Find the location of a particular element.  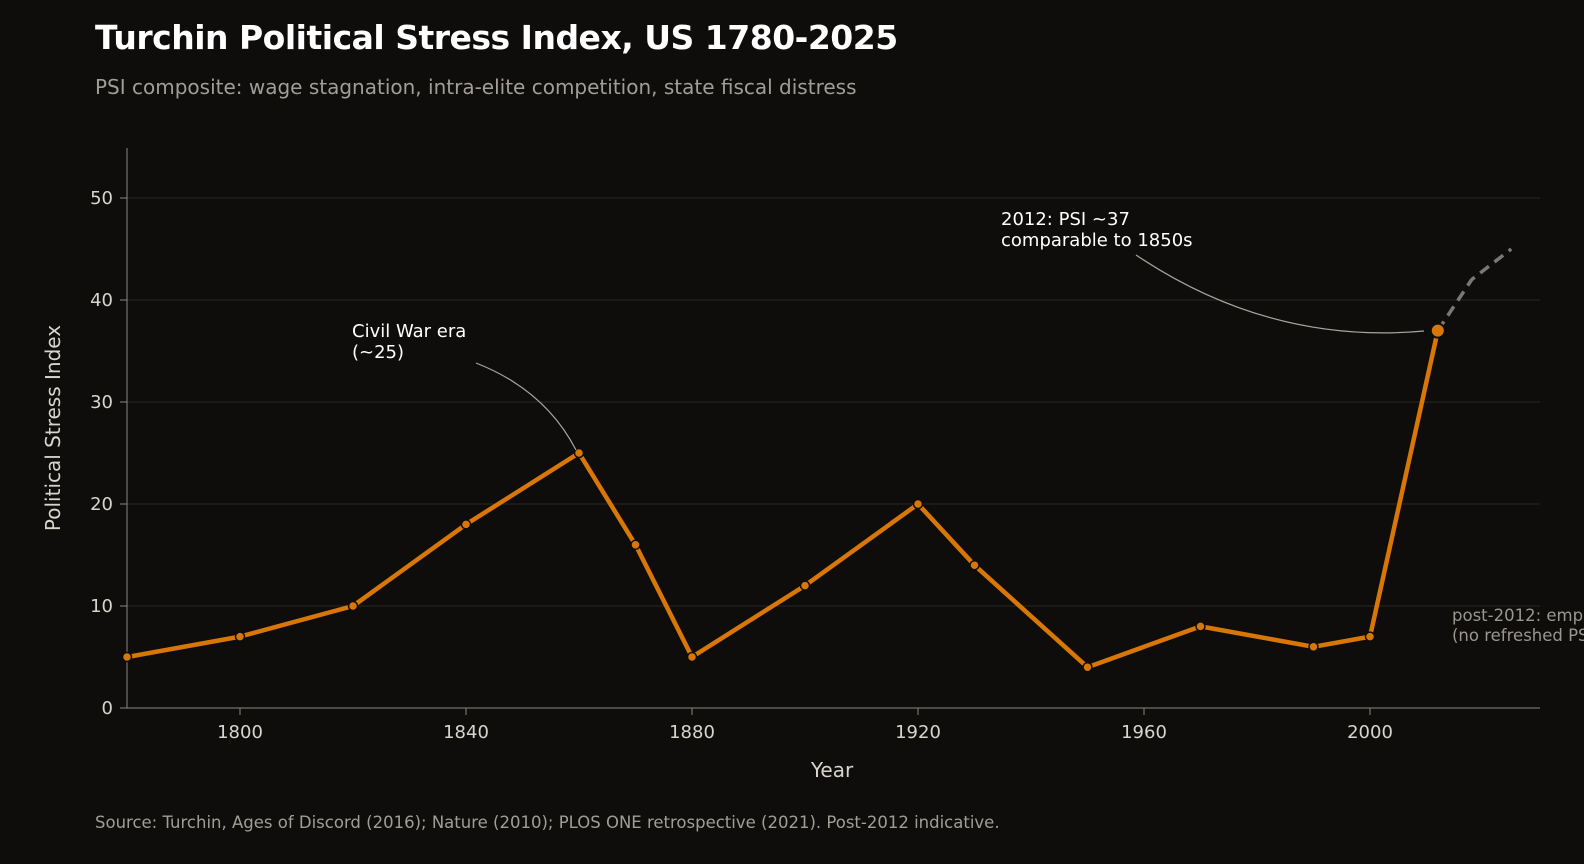

y-tick-label: 0 is located at coordinates (107, 708).